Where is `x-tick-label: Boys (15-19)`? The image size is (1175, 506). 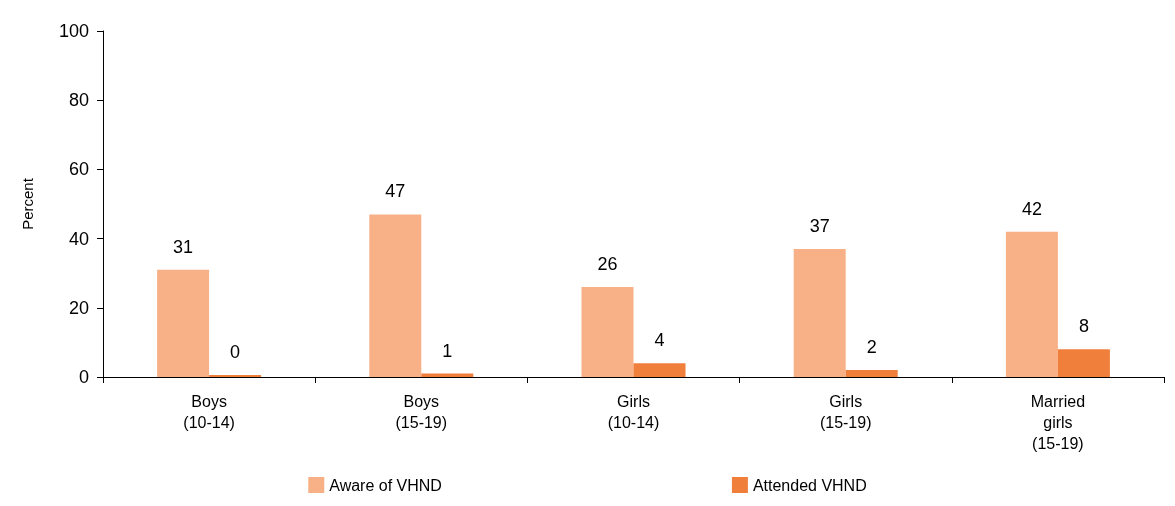
x-tick-label: Boys (15-19) is located at coordinates (421, 412).